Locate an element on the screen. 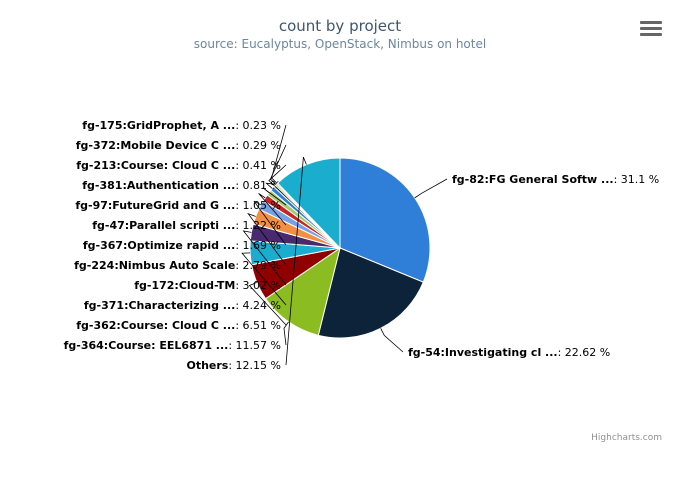 The image size is (680, 500). data-label: fg-381:Authentication ...: 0.81 % is located at coordinates (181, 185).